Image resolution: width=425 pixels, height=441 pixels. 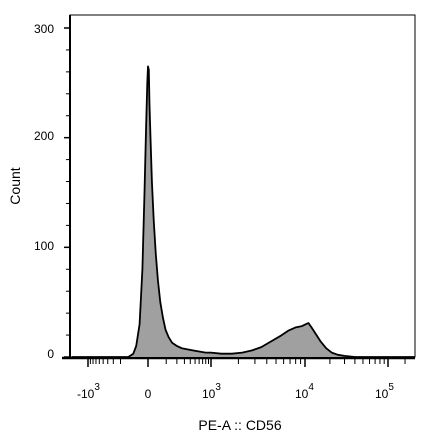 What do you see at coordinates (148, 394) in the screenshot?
I see `x-tick-label-0: 0` at bounding box center [148, 394].